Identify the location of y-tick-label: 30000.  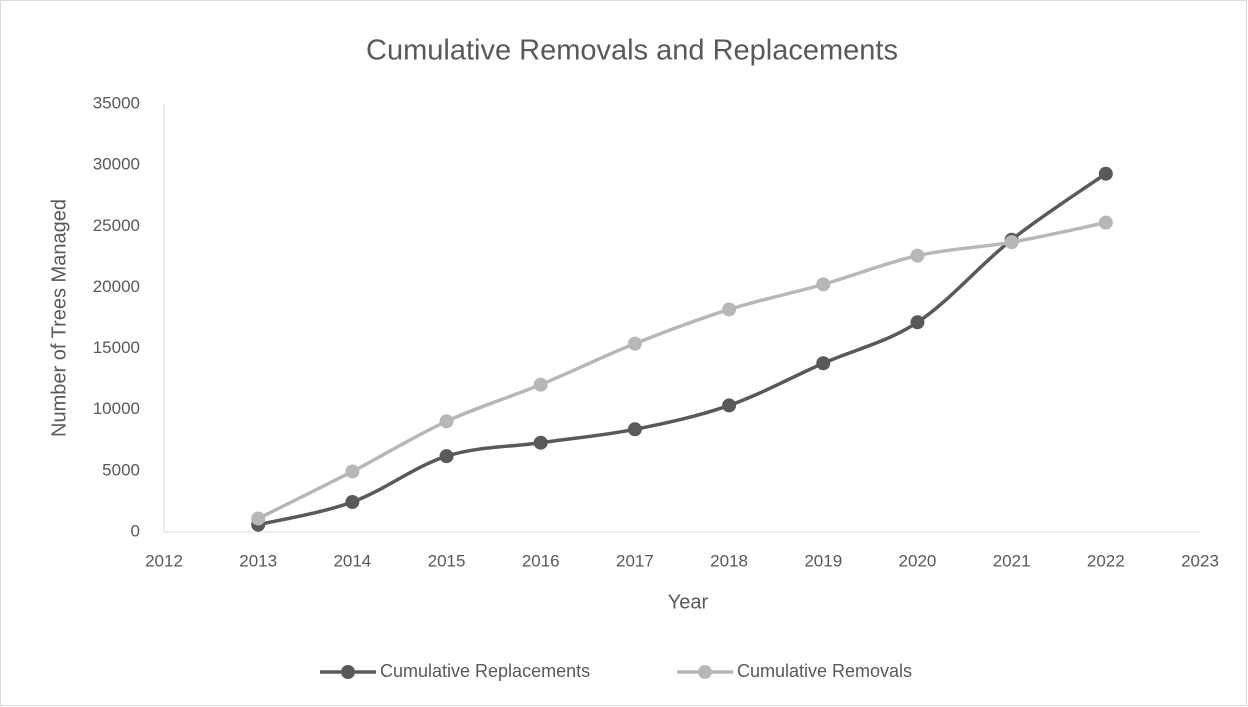
(116, 164).